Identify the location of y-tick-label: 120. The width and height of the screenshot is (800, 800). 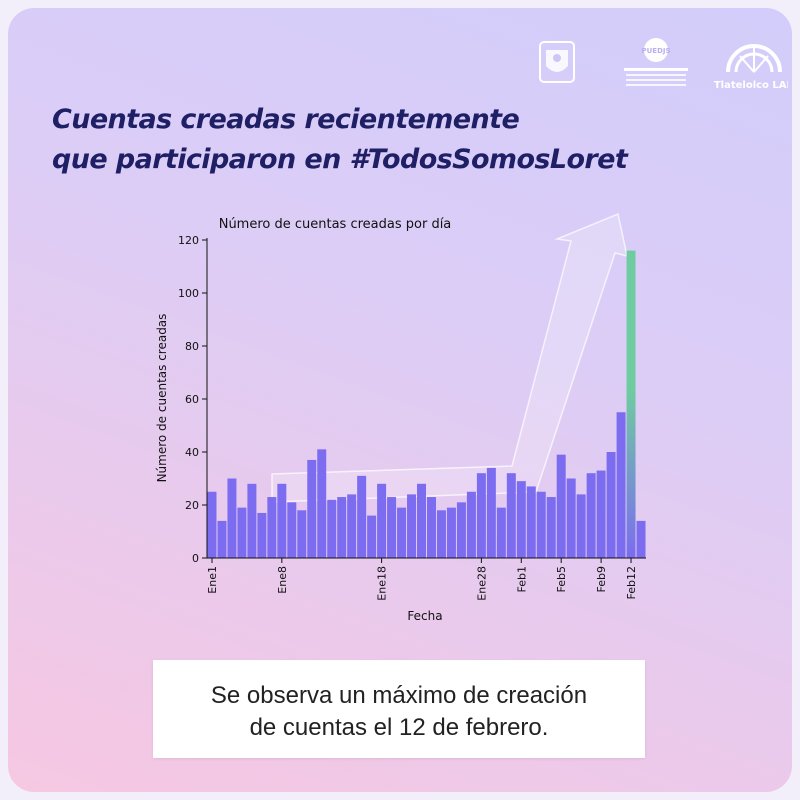
(188, 240).